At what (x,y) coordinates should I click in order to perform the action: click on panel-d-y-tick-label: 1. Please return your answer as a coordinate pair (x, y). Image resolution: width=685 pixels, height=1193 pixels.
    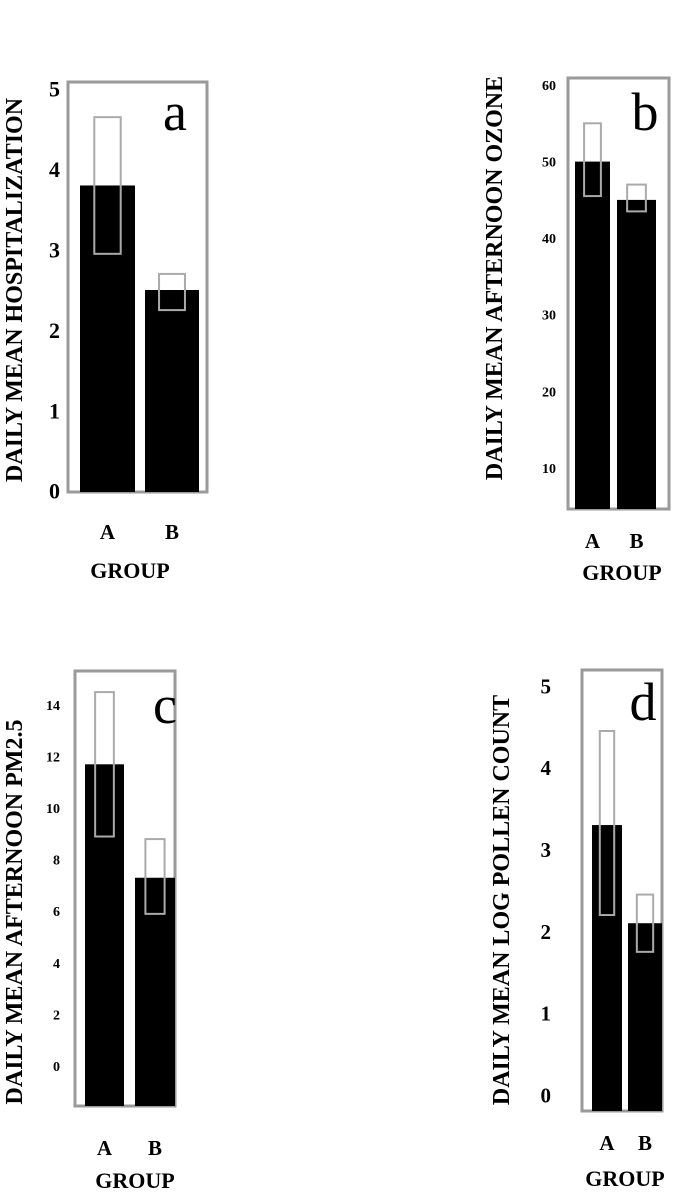
    Looking at the image, I should click on (546, 1014).